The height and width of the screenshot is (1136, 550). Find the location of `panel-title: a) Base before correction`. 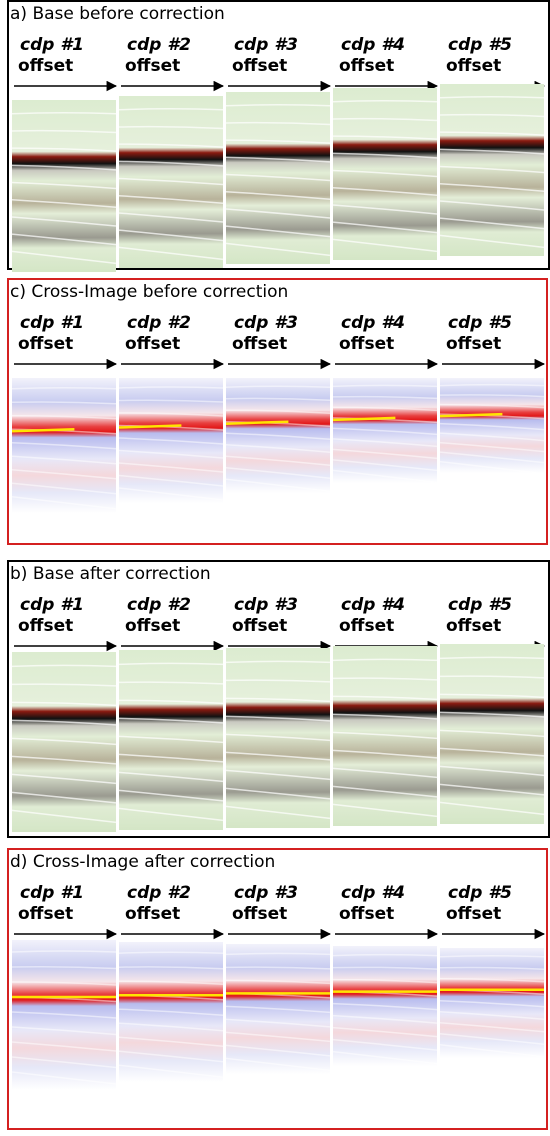

panel-title: a) Base before correction is located at coordinates (117, 14).